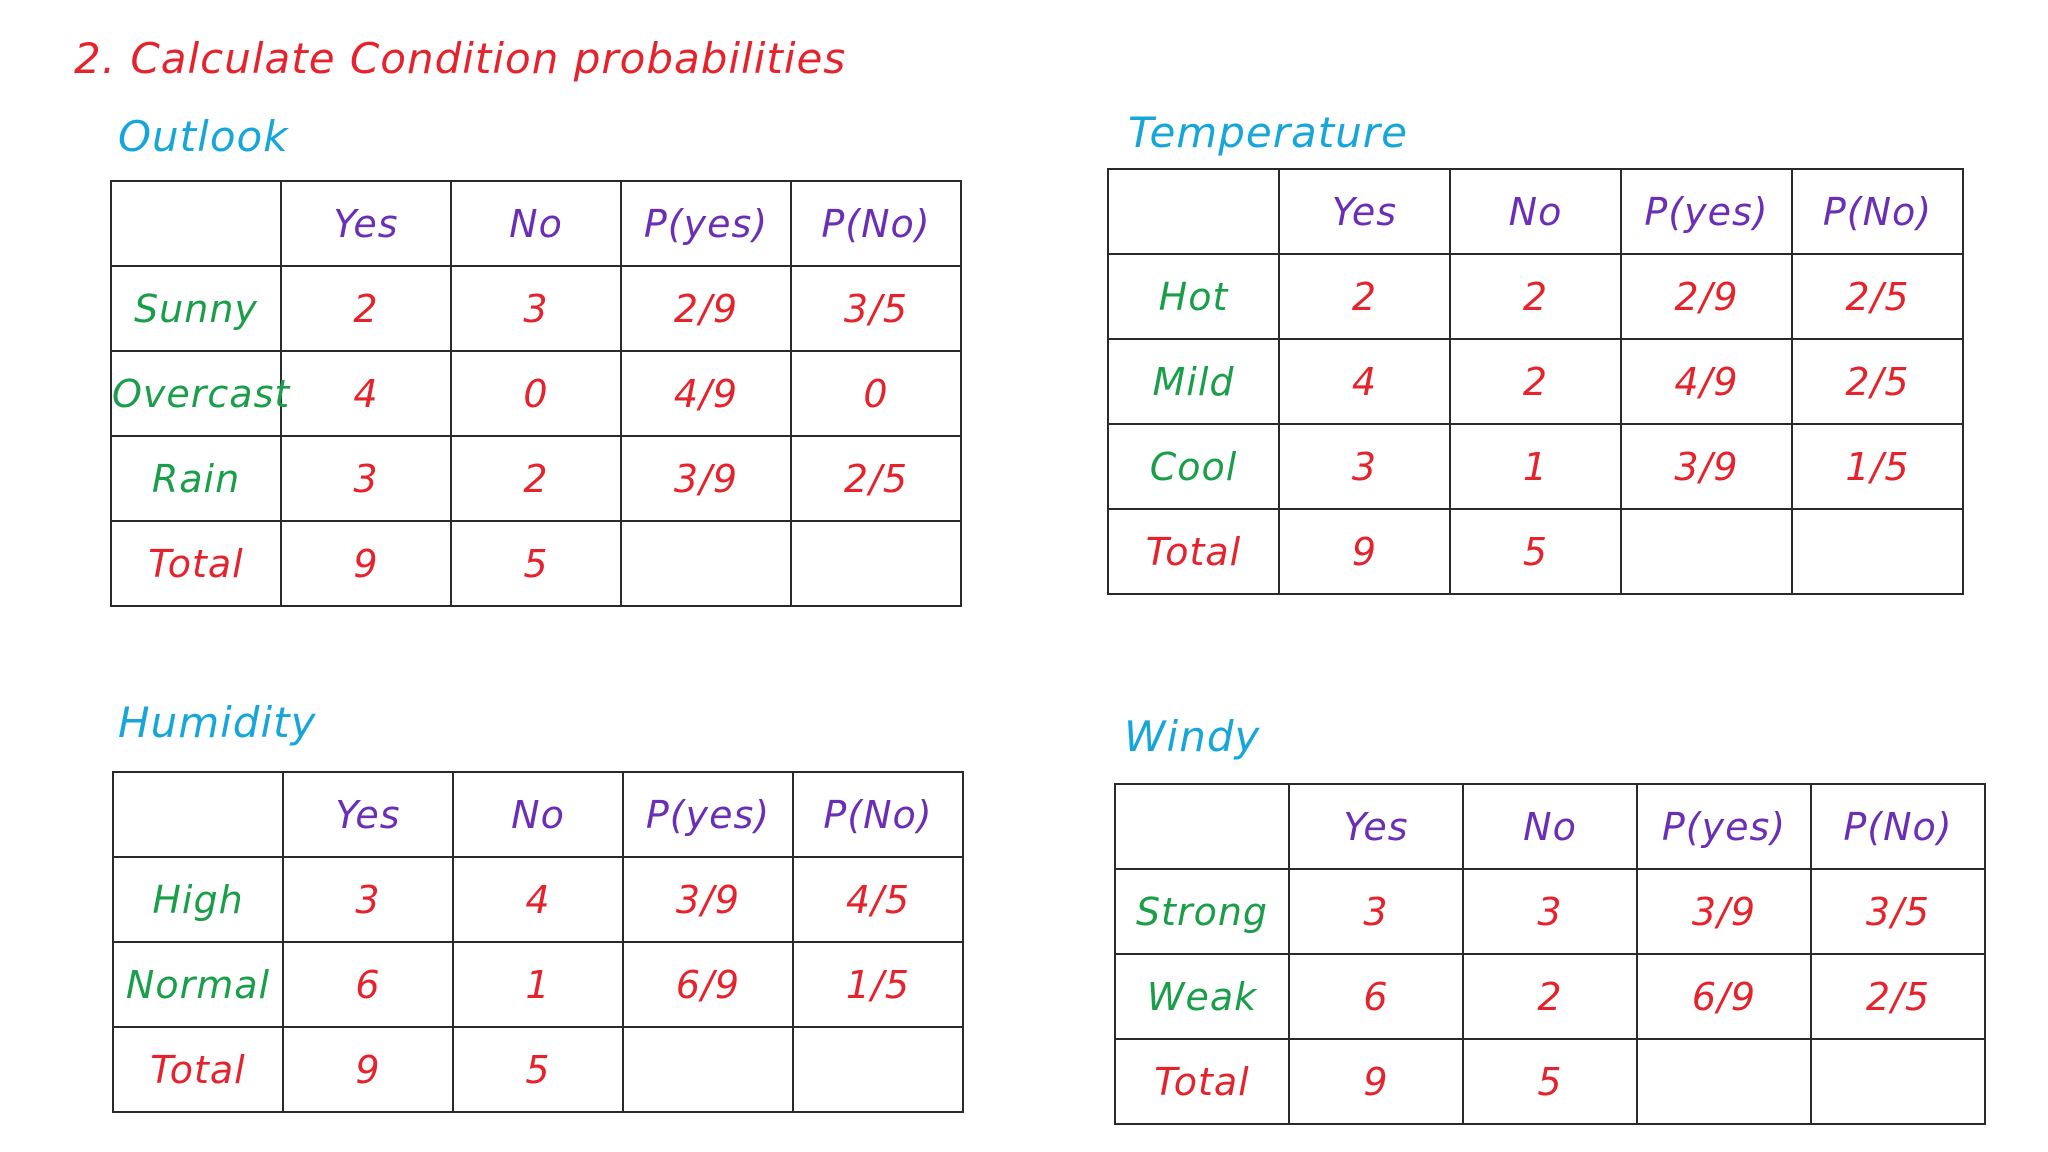 The width and height of the screenshot is (2048, 1152). I want to click on table-row: Weak 6 2 6/9 2/5, so click(1550, 996).